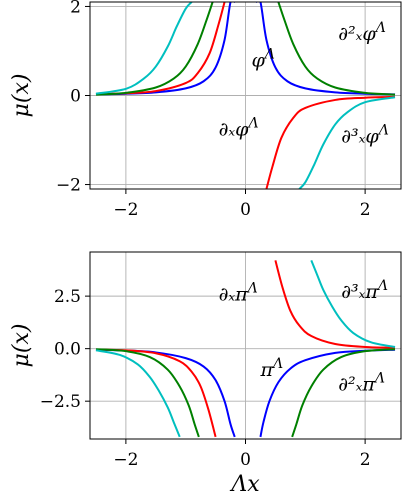  I want to click on curve-annotation: πΛ, so click(271, 368).